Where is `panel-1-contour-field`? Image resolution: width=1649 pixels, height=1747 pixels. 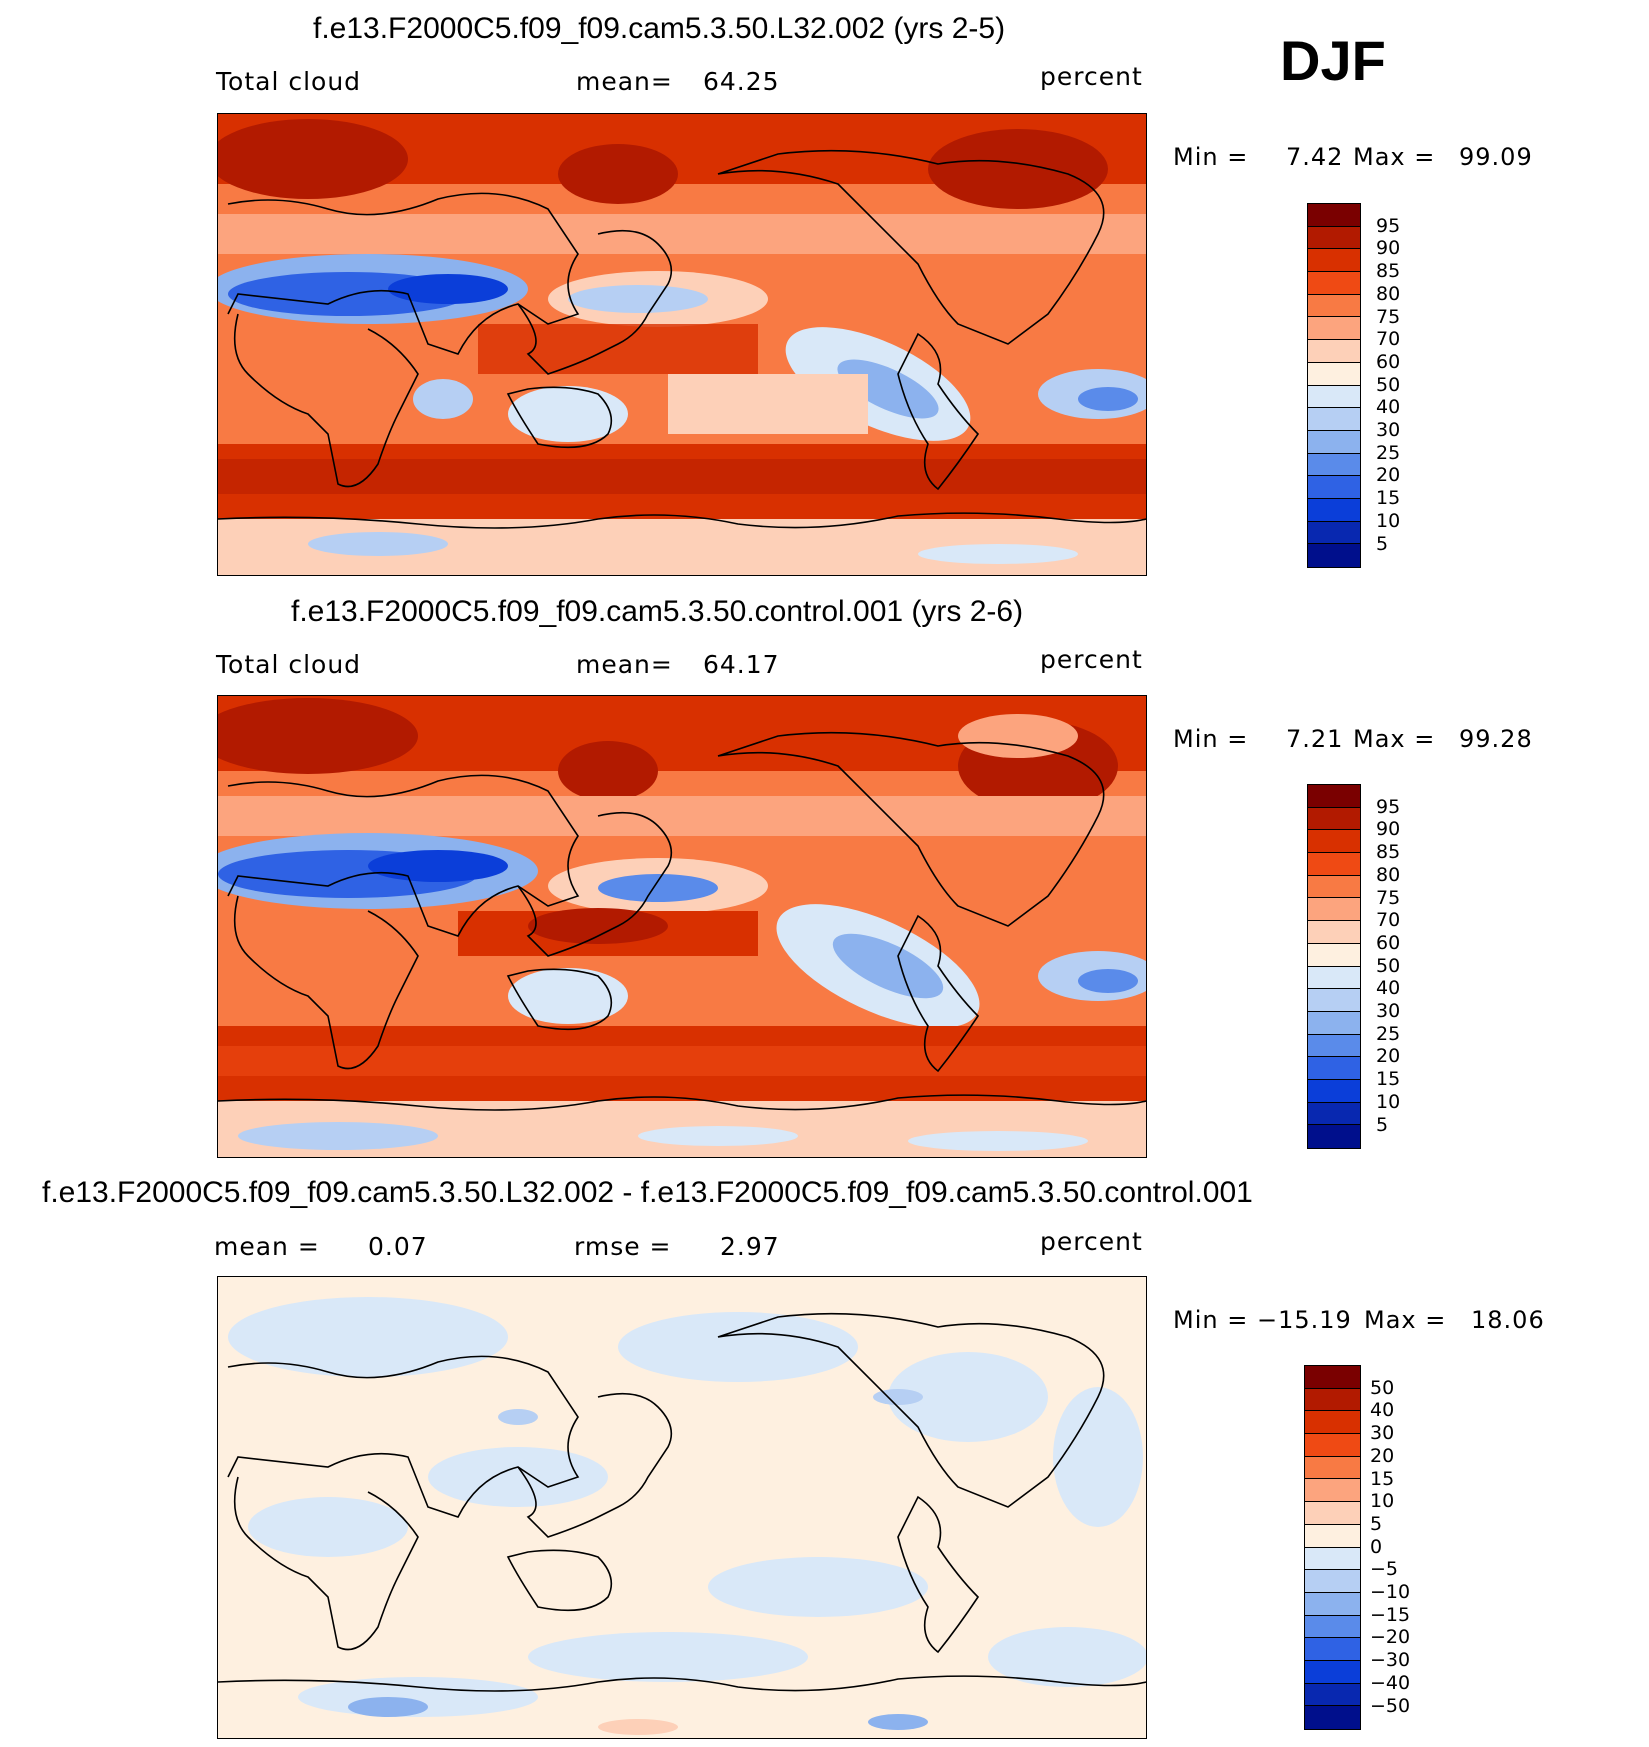
panel-1-contour-field is located at coordinates (682, 344).